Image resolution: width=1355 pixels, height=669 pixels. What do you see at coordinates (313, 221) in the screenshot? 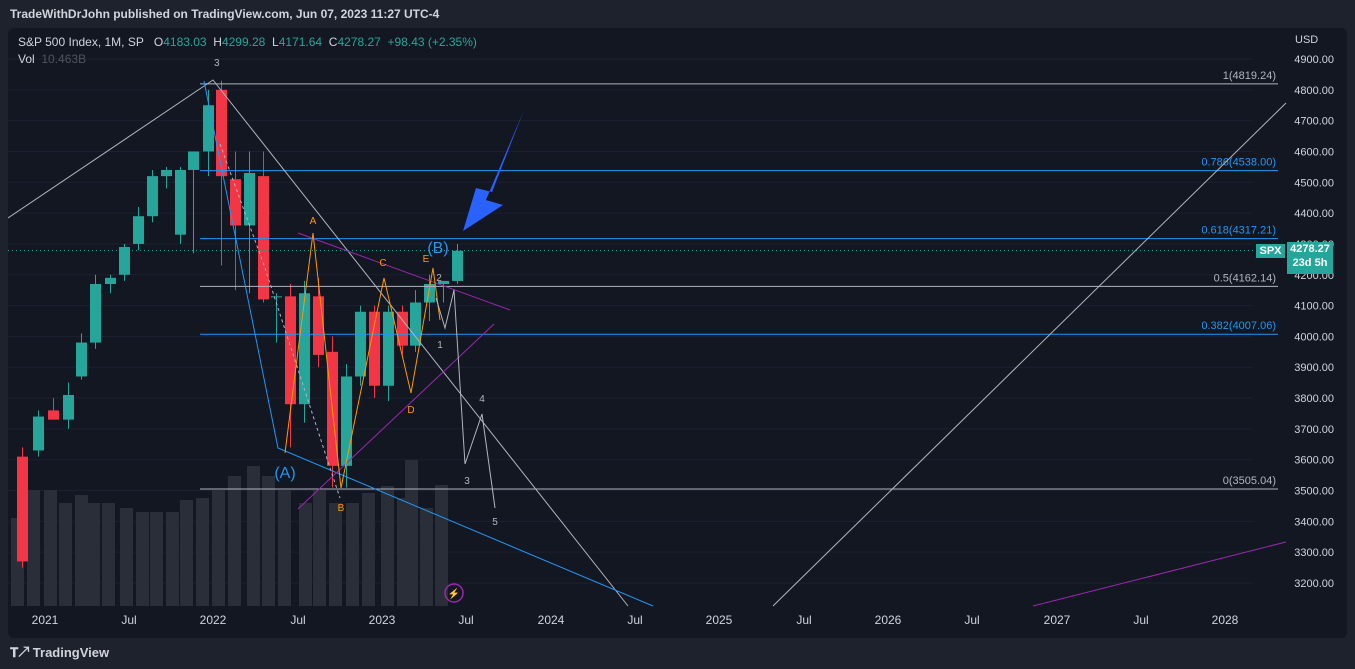
I see `wave-label-a: A` at bounding box center [313, 221].